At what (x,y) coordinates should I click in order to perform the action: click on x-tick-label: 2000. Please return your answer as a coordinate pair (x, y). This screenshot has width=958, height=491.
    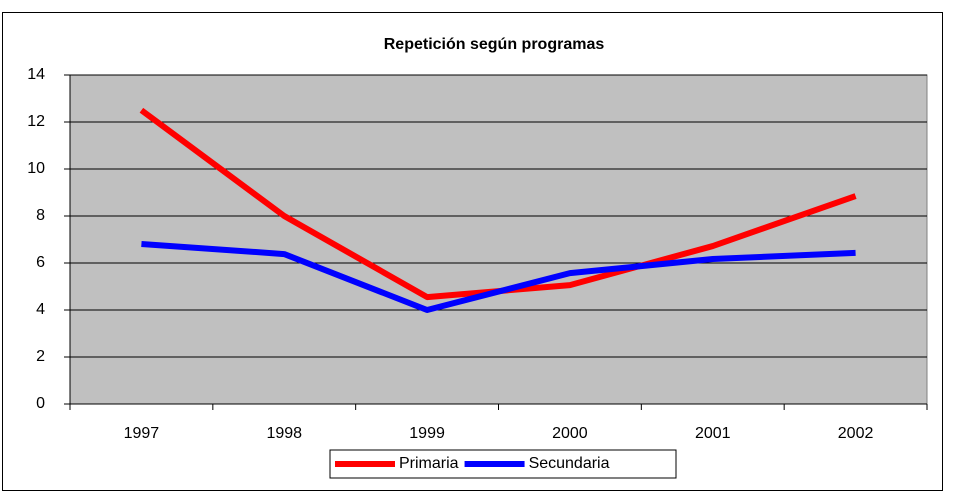
    Looking at the image, I should click on (570, 433).